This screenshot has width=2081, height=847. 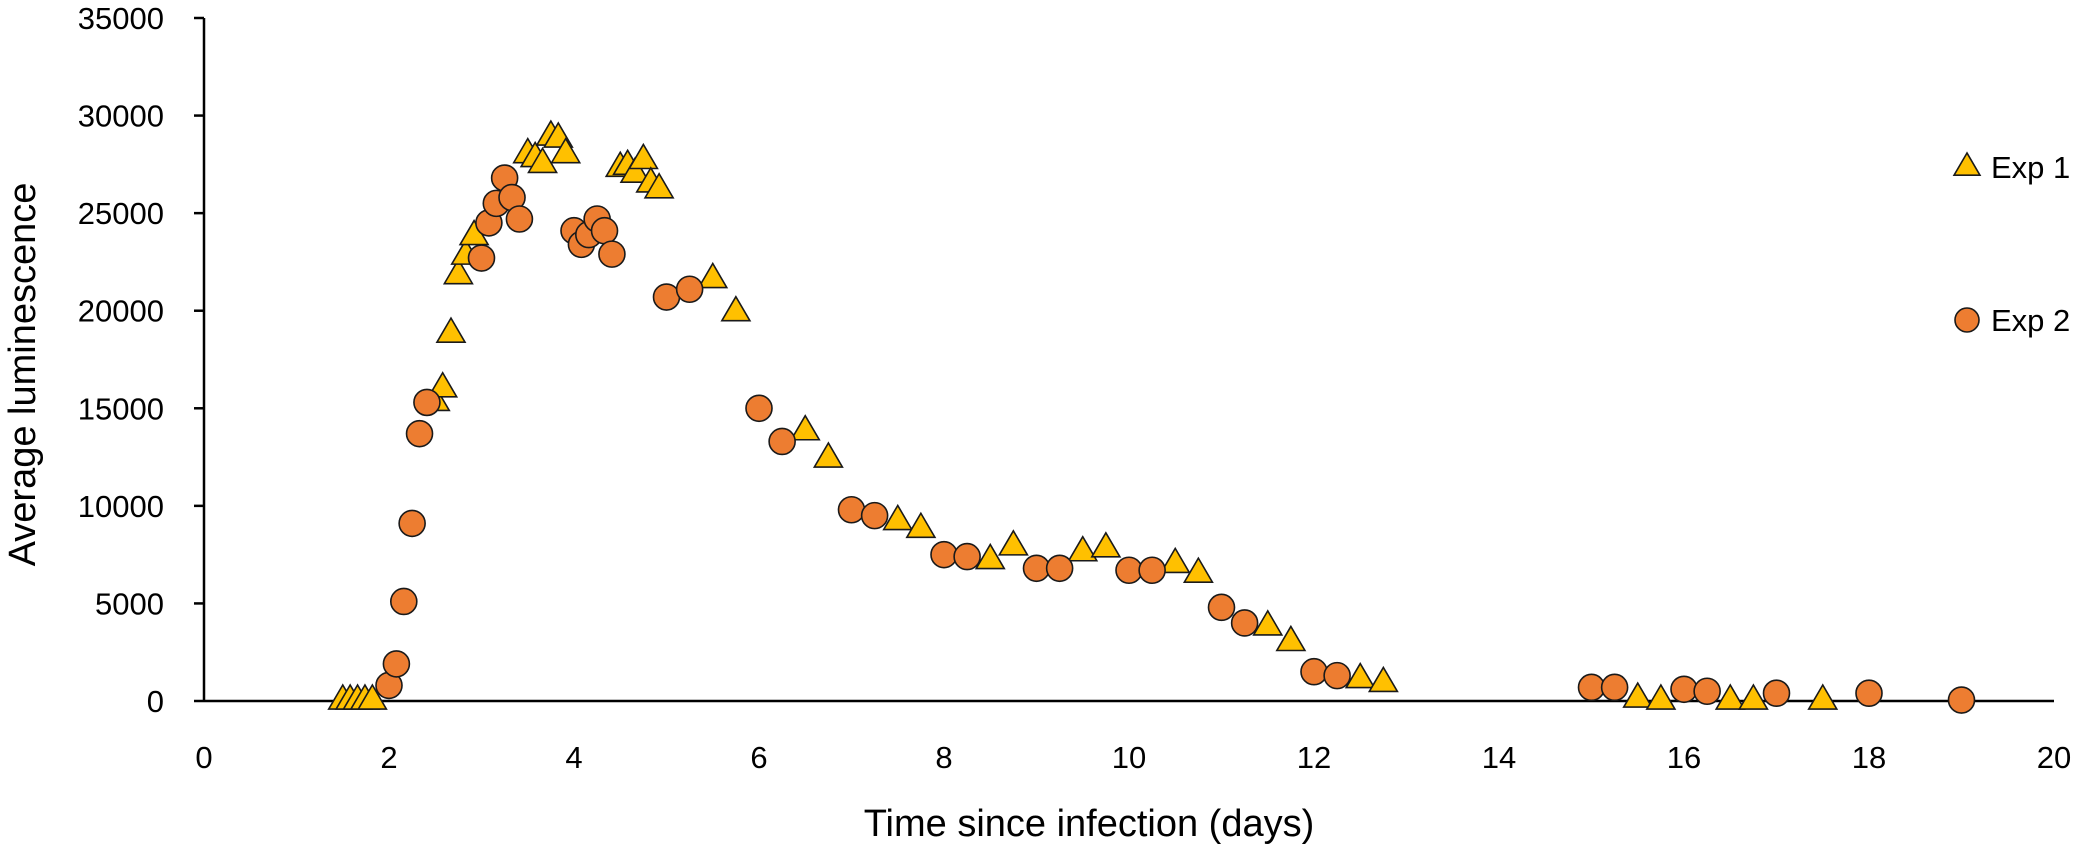 I want to click on y-tick-label: 10000, so click(x=121, y=506).